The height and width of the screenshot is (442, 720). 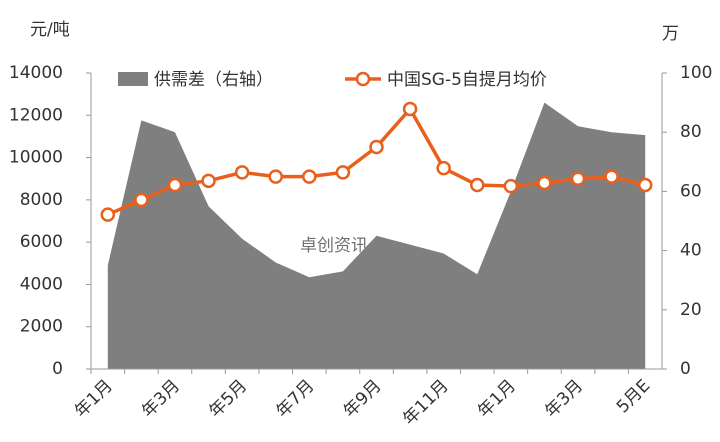 I want to click on y-axis-label: 元/吨, so click(x=50, y=30).